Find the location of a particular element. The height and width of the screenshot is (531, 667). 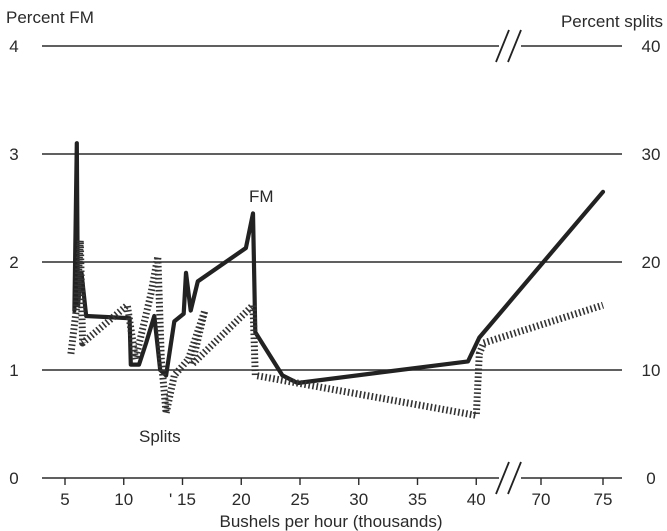

left-tick-label: 4 is located at coordinates (13, 46).